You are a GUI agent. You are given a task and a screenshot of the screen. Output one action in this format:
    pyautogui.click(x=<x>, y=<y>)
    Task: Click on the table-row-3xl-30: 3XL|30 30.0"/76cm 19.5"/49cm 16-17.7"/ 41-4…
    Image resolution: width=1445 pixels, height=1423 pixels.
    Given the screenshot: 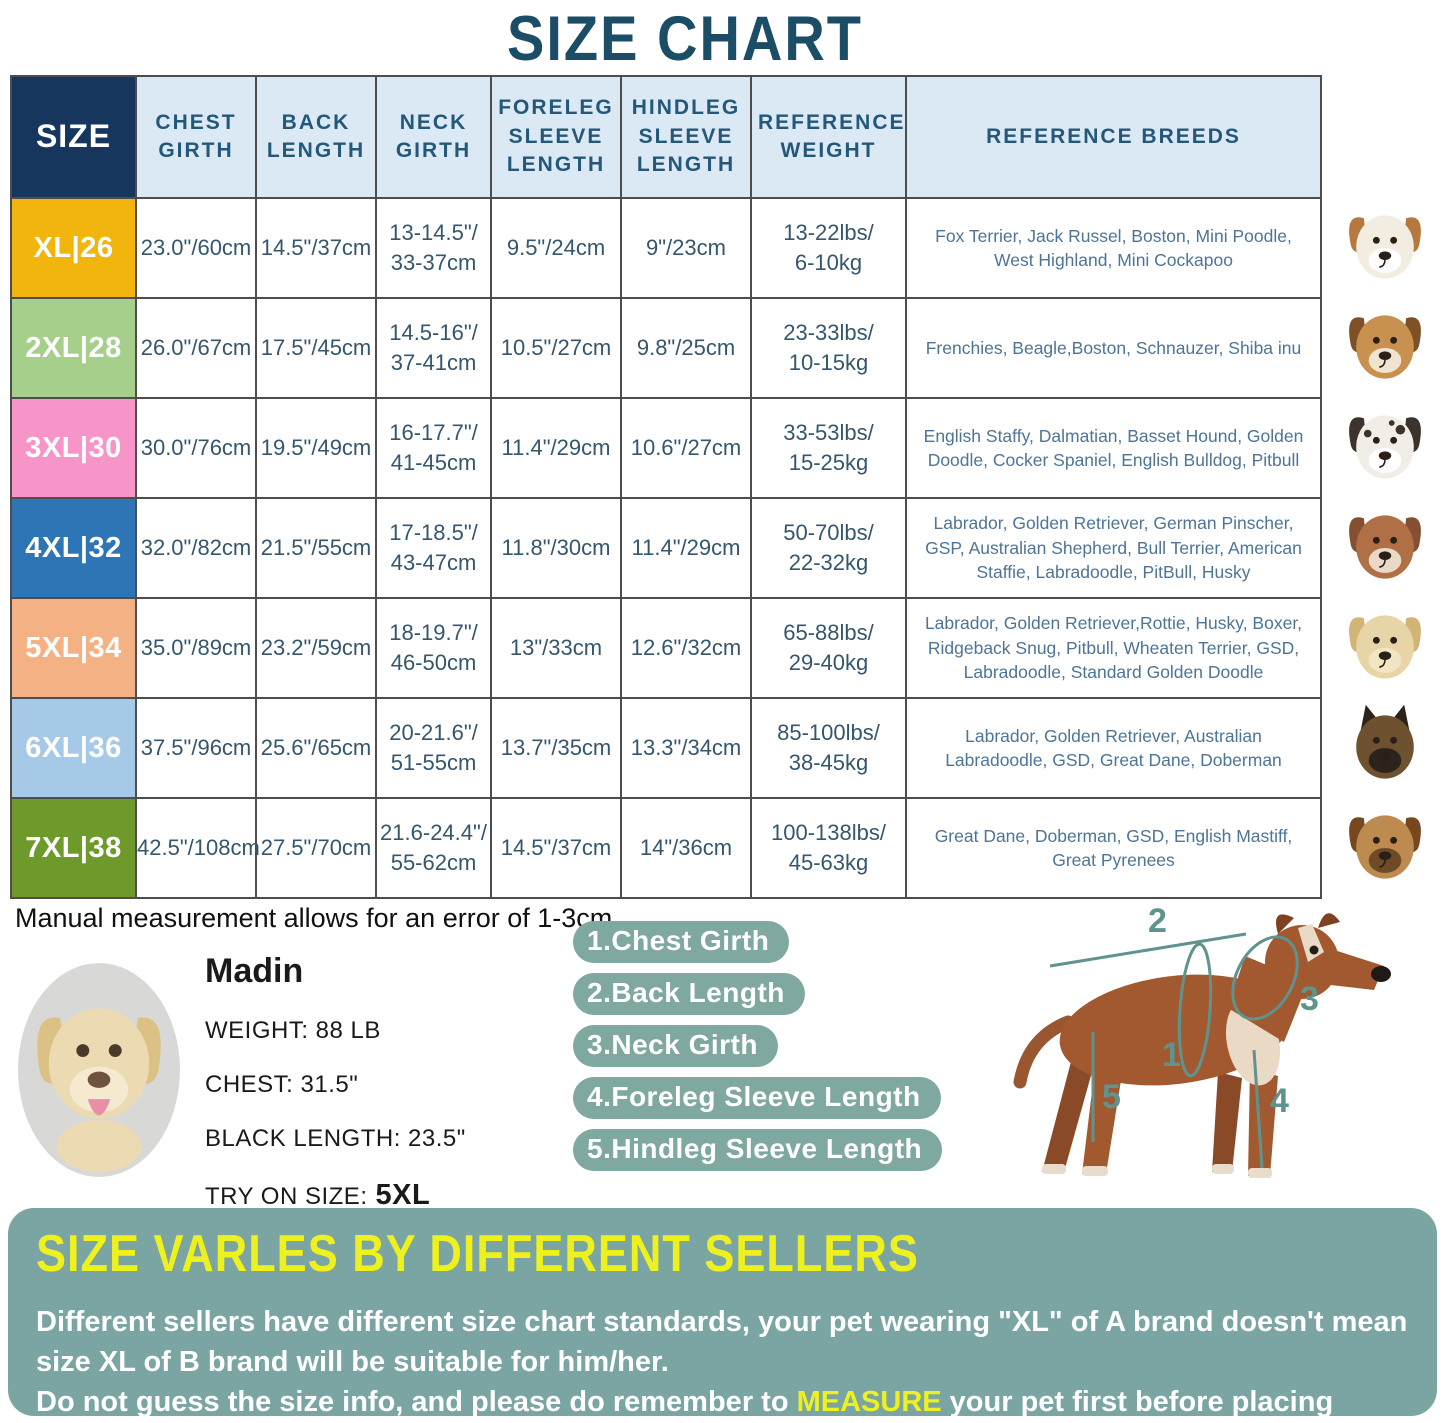 What is the action you would take?
    pyautogui.click(x=666, y=448)
    